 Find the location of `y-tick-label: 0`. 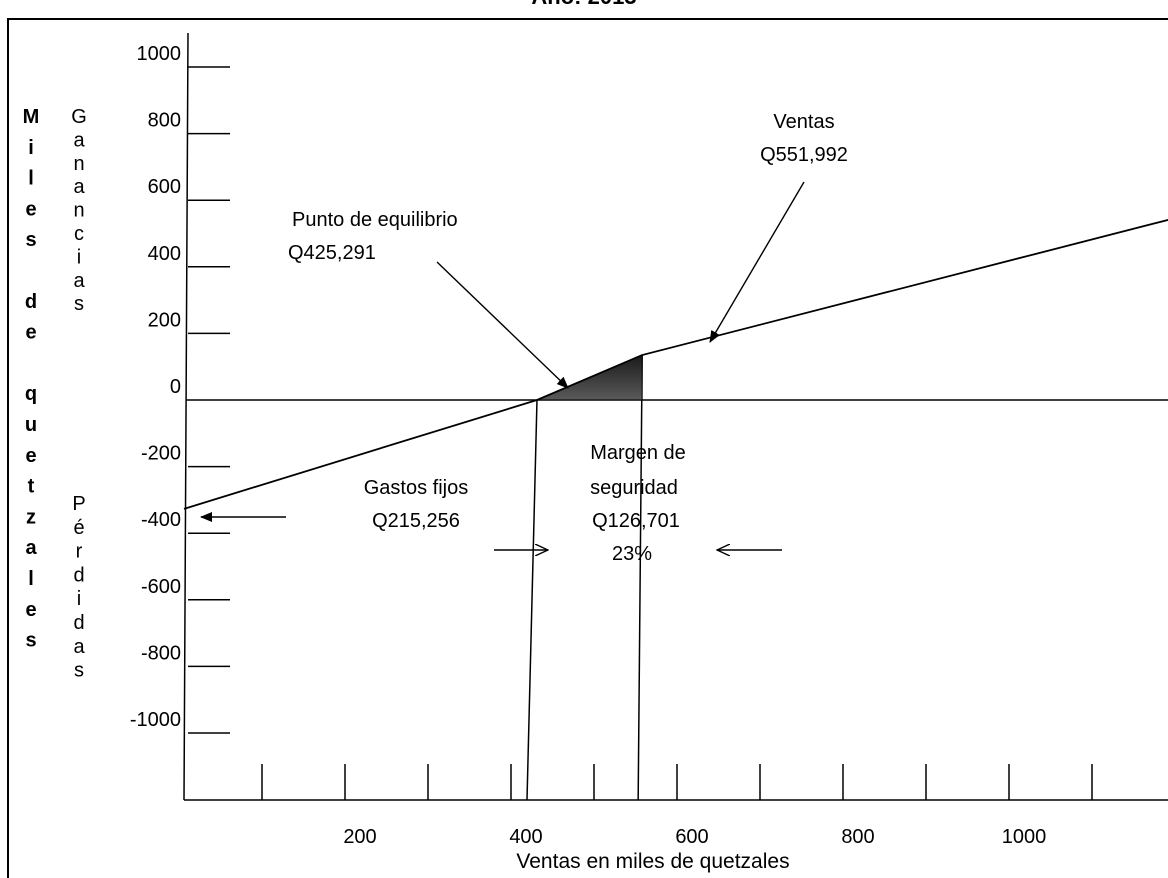

y-tick-label: 0 is located at coordinates (175, 387).